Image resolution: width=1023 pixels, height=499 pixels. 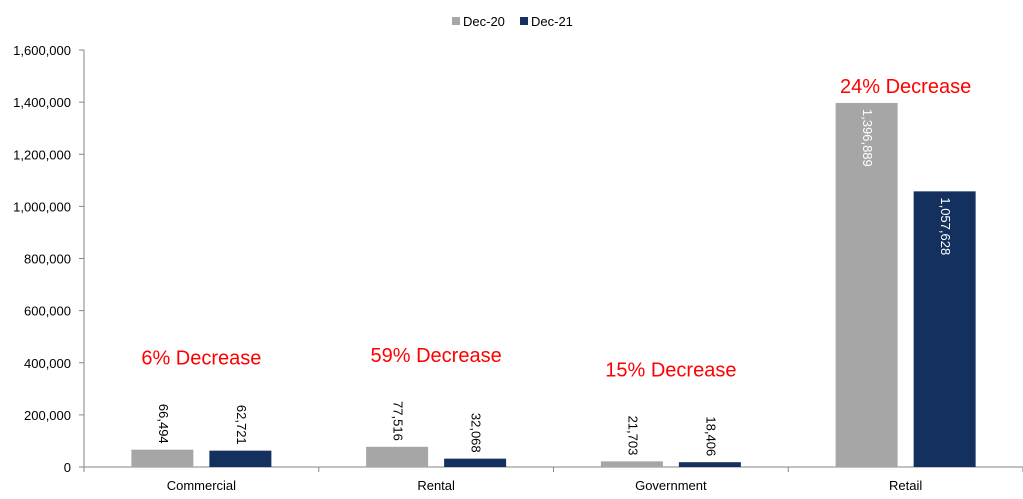 What do you see at coordinates (476, 433) in the screenshot?
I see `data-label: 32,068` at bounding box center [476, 433].